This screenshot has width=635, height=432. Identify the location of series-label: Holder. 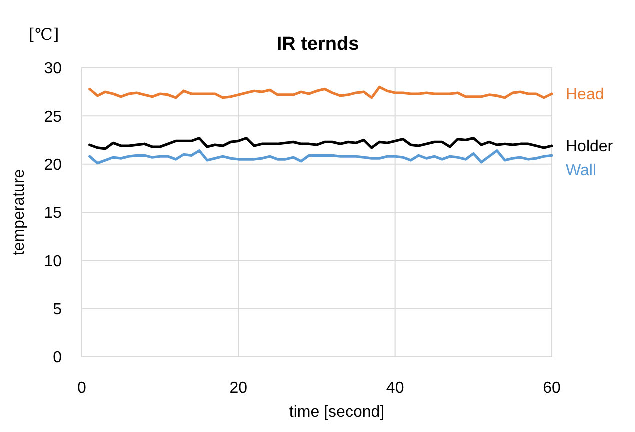
(590, 147).